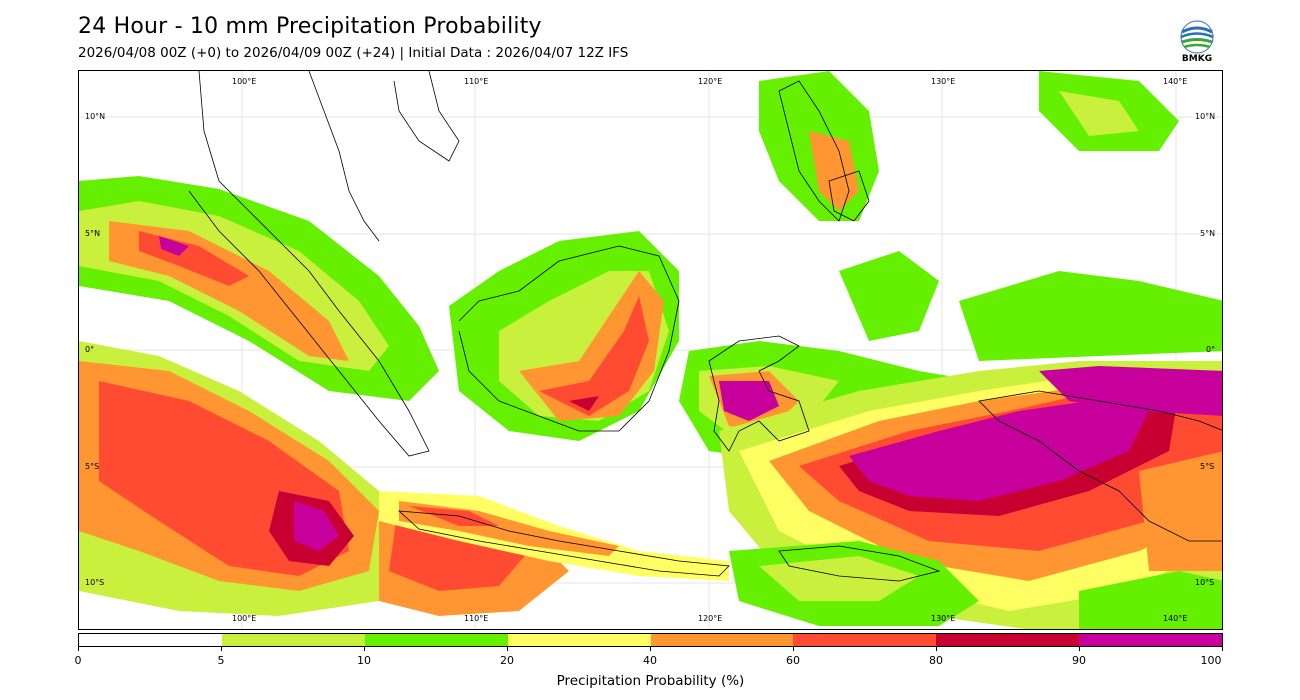 This screenshot has width=1300, height=700. I want to click on lat-label-right: 0°, so click(1211, 349).